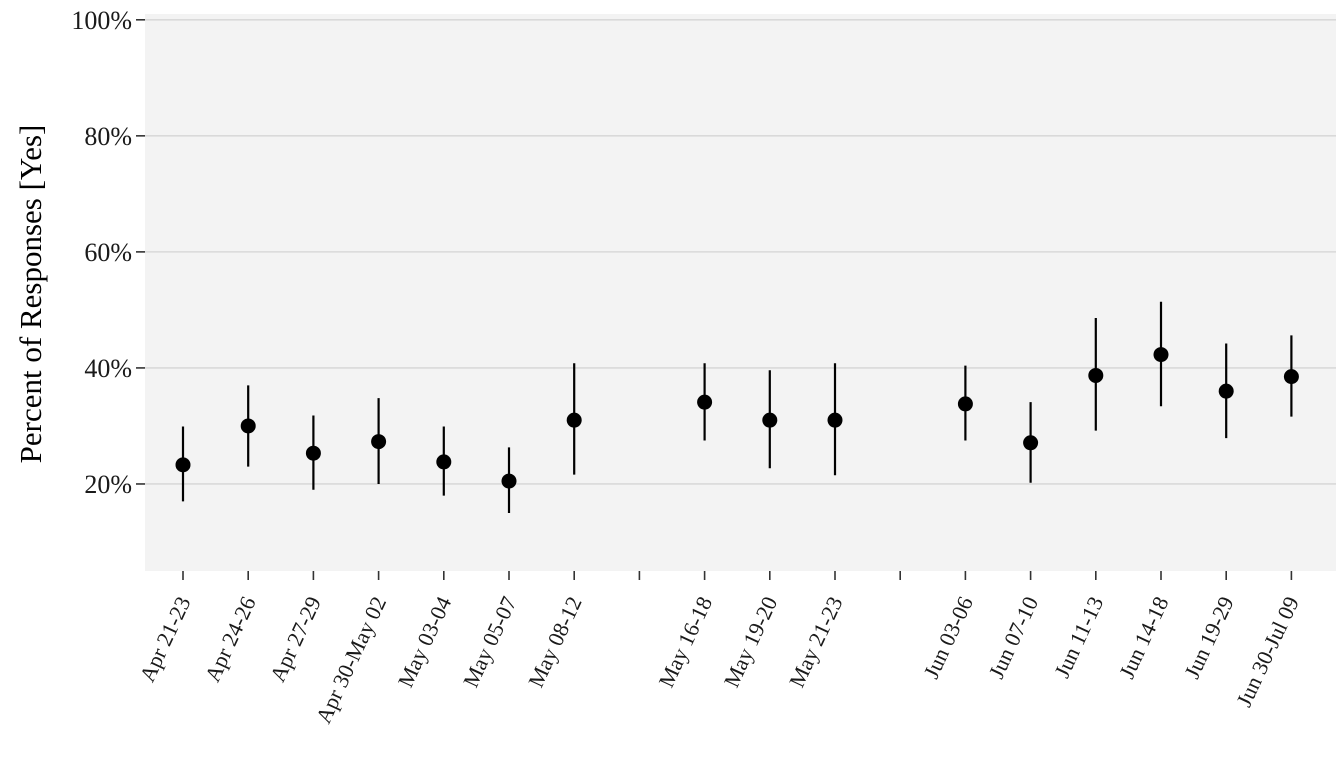 This screenshot has height=768, width=1344. I want to click on x-tick-label: May 19-20, so click(751, 642).